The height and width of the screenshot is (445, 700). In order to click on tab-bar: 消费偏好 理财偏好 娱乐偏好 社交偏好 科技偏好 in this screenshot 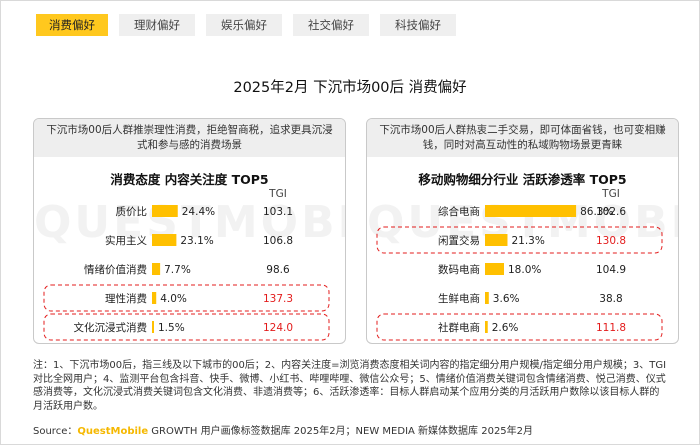, I will do `click(246, 25)`.